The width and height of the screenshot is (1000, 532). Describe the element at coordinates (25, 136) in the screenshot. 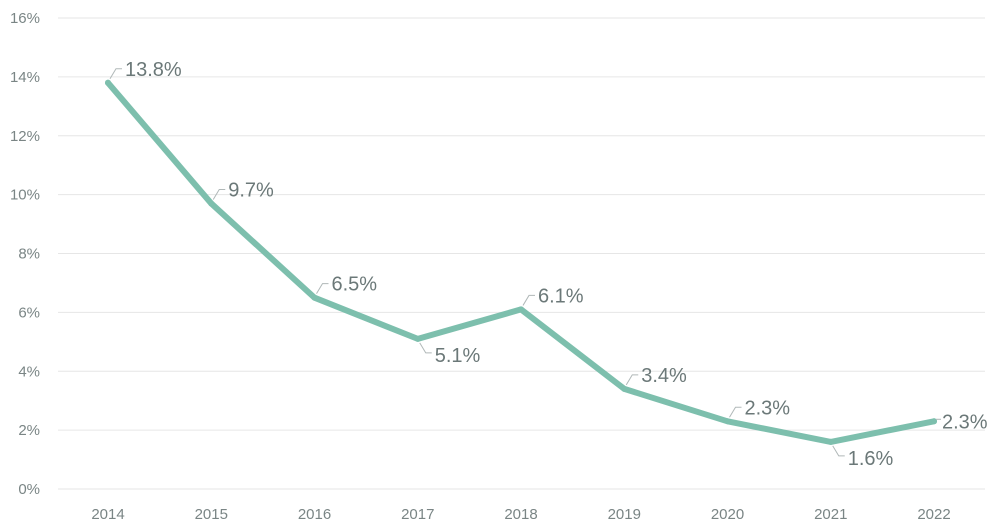

I see `y-tick-label: 12%` at that location.